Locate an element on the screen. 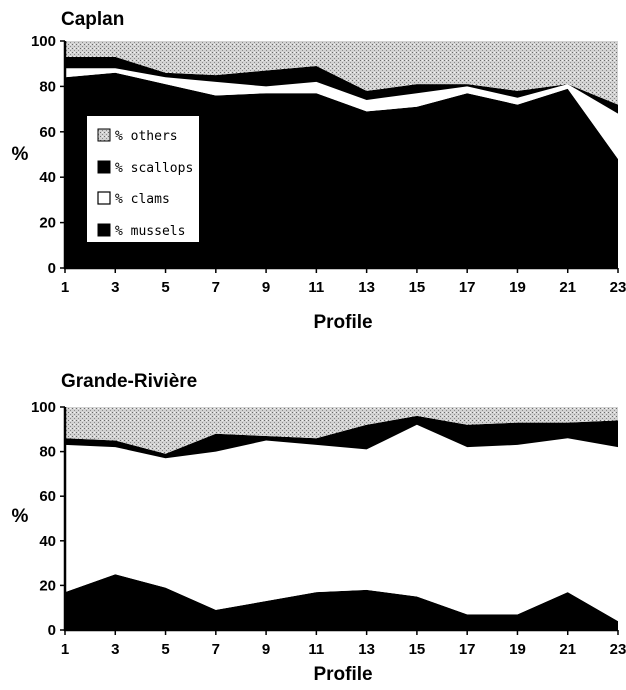 The image size is (626, 690). area-clams is located at coordinates (341, 113).